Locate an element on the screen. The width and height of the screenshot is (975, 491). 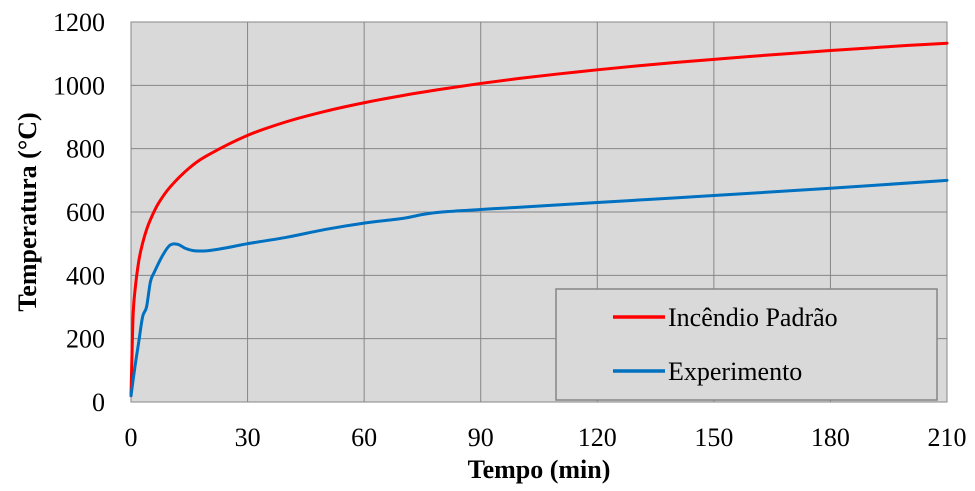
y-tick-label: 1200 is located at coordinates (79, 22).